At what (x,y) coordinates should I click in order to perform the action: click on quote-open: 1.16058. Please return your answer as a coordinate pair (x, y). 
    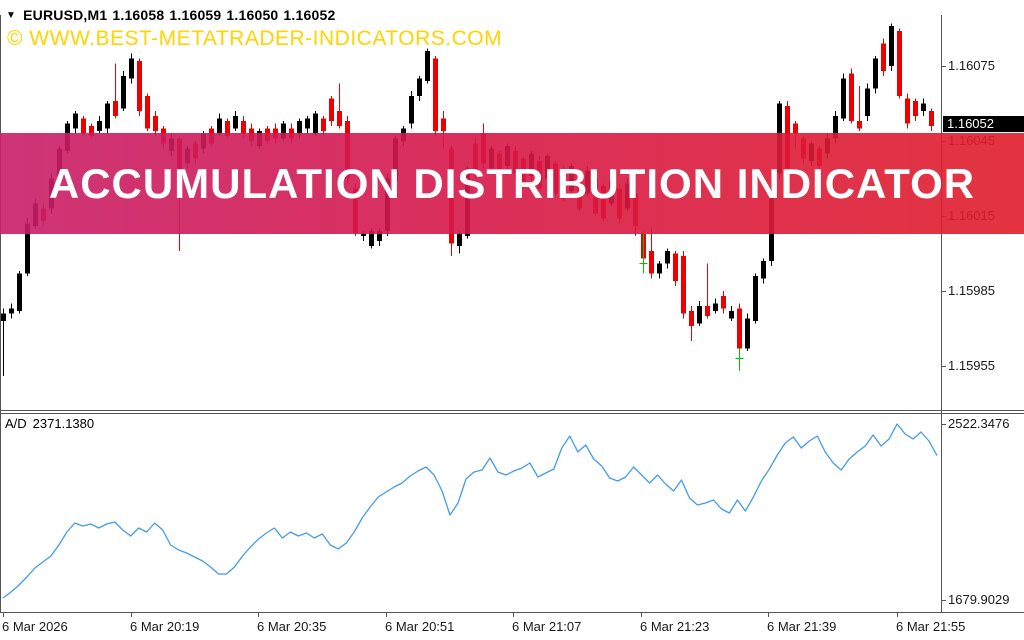
    Looking at the image, I should click on (138, 15).